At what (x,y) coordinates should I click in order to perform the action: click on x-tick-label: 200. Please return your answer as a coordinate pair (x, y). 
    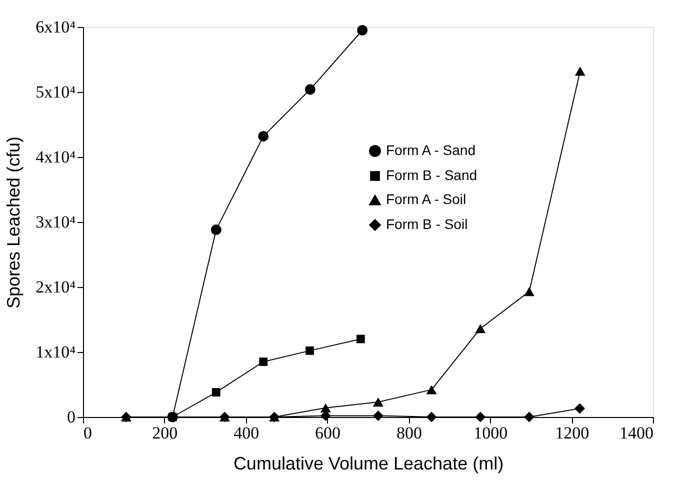
    Looking at the image, I should click on (165, 433).